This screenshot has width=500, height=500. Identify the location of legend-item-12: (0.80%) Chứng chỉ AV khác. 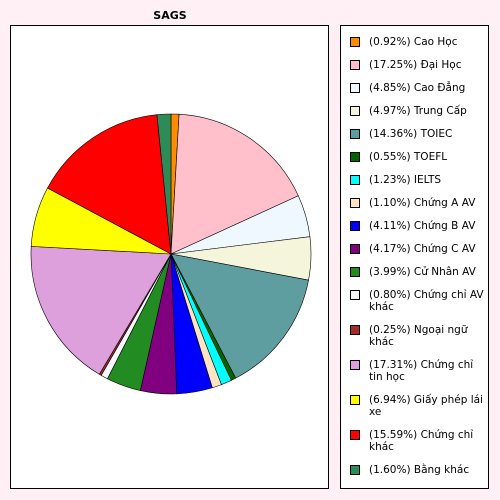
(418, 301).